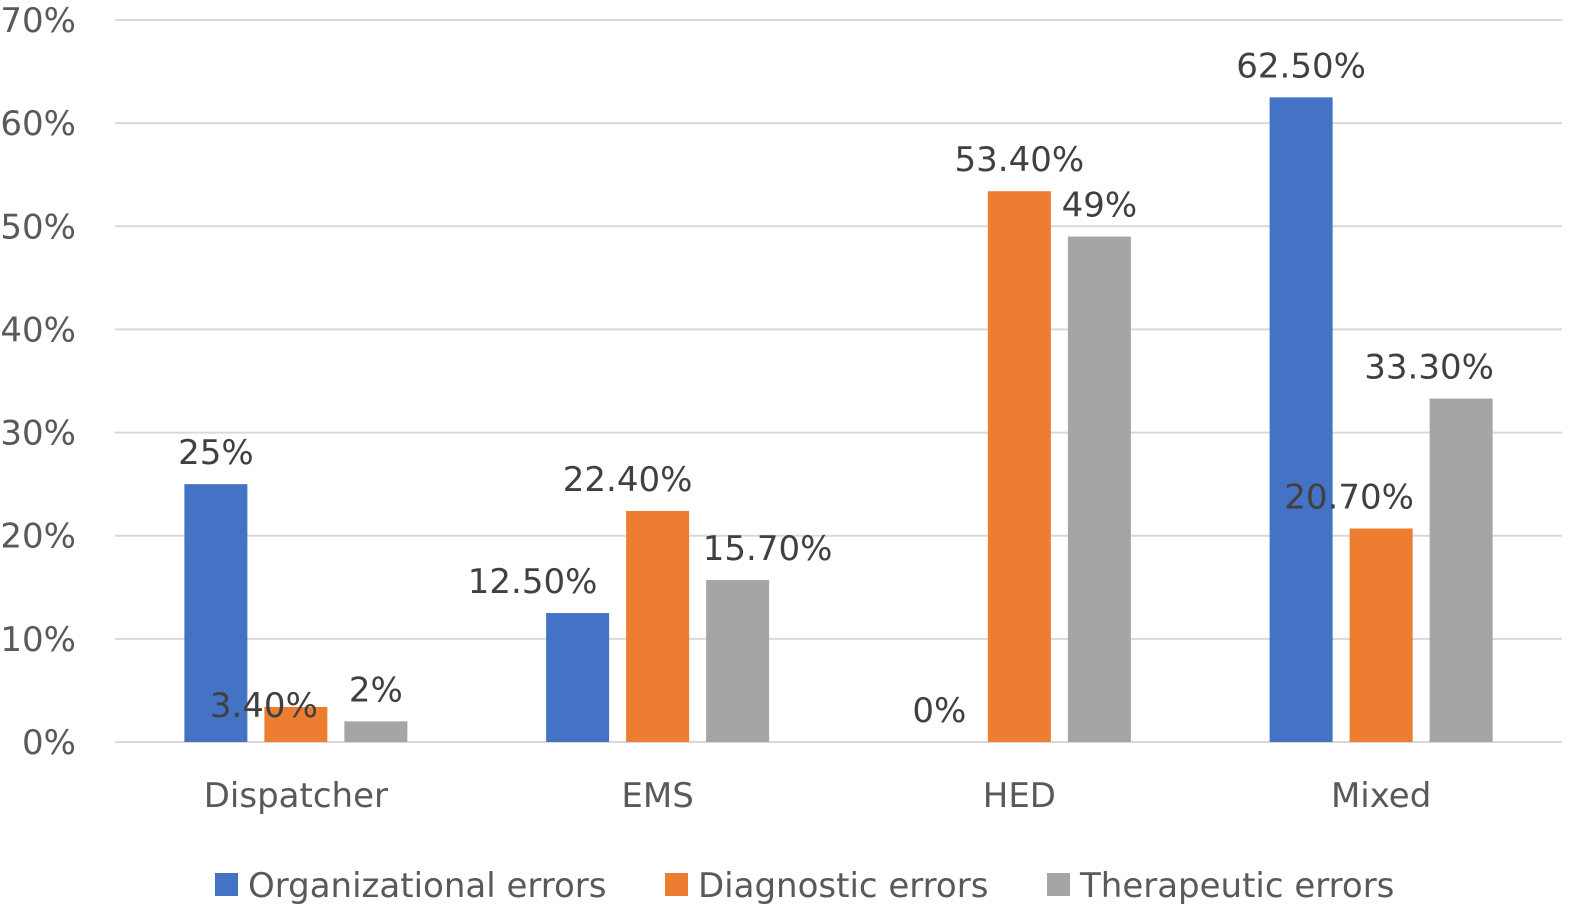 Image resolution: width=1583 pixels, height=921 pixels. Describe the element at coordinates (768, 549) in the screenshot. I see `data-label: 15.70%` at that location.